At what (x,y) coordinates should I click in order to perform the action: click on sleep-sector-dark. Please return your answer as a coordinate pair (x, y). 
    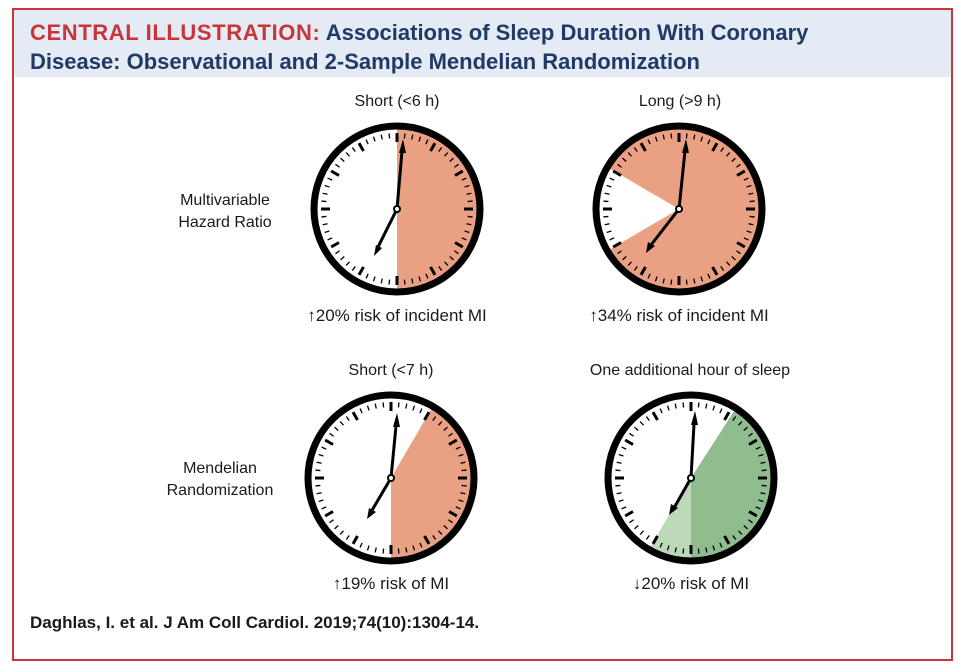
    Looking at the image, I should click on (733, 485).